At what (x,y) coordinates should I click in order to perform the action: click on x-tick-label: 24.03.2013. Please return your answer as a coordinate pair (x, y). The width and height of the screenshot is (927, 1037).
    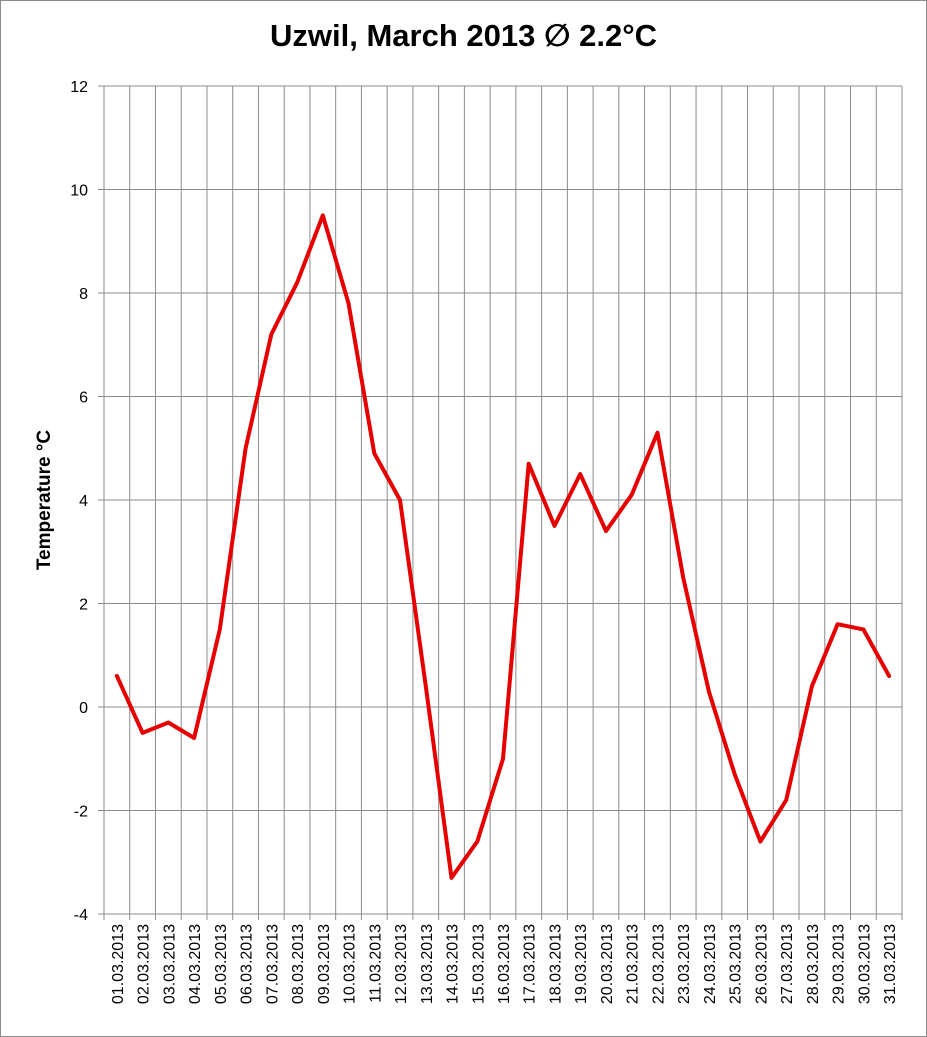
    Looking at the image, I should click on (710, 964).